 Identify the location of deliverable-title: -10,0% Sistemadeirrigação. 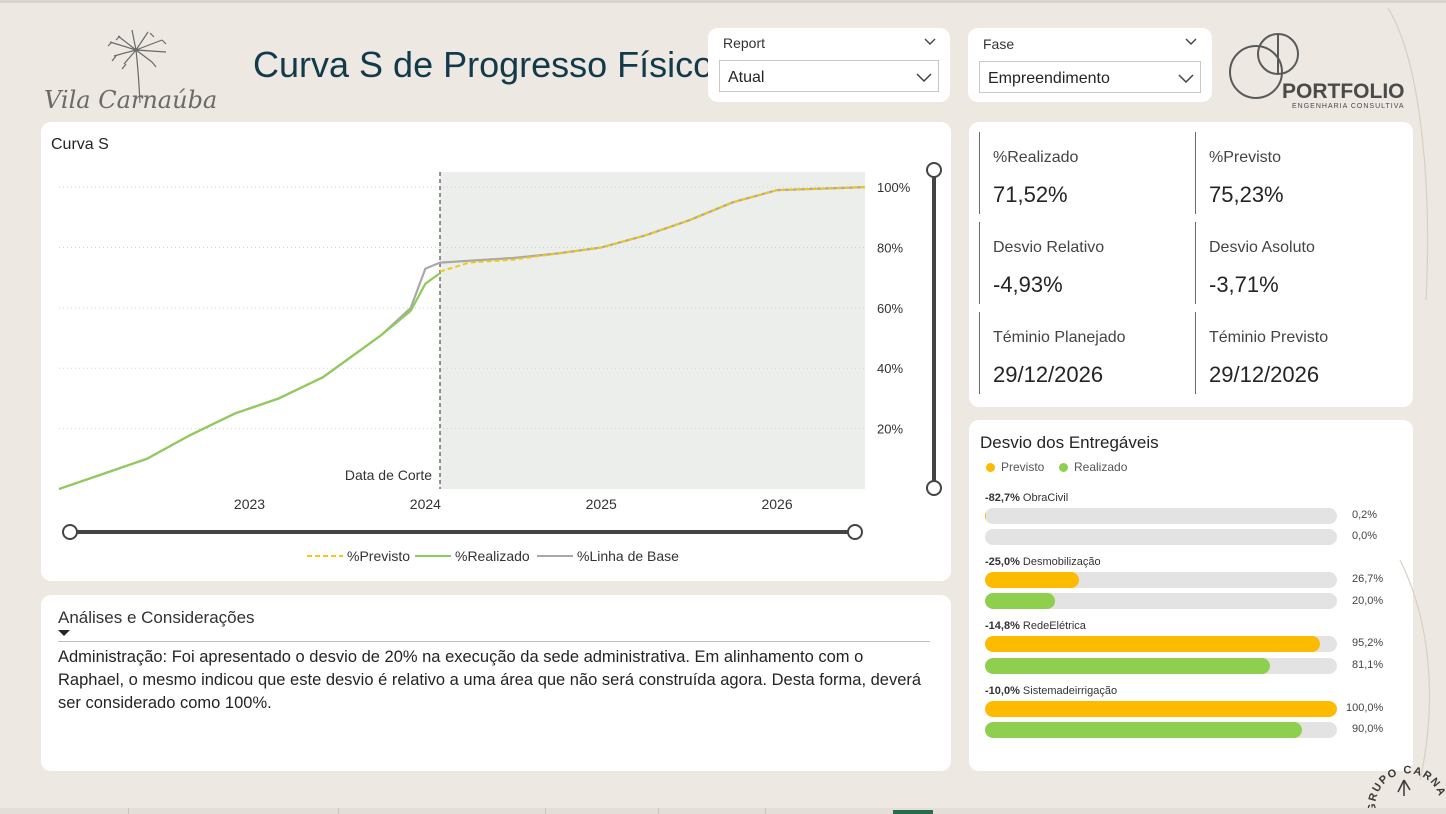
(1051, 691).